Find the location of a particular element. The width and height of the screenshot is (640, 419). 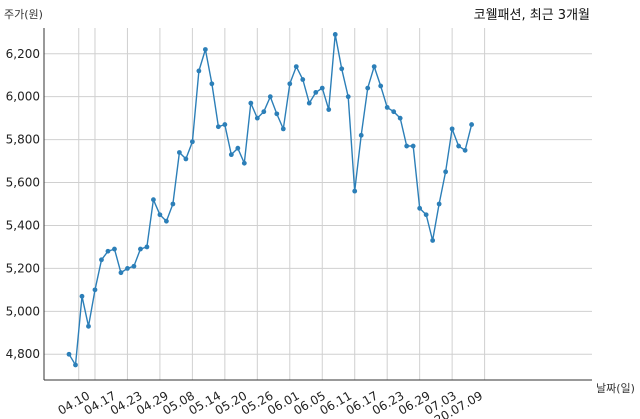

y-tick-label: 5,000 is located at coordinates (23, 311).